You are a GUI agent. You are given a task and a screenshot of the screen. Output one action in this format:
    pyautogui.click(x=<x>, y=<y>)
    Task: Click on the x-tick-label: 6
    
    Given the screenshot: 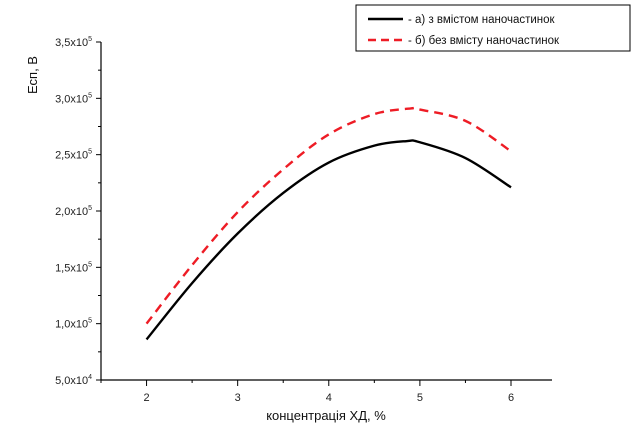 What is the action you would take?
    pyautogui.click(x=511, y=398)
    